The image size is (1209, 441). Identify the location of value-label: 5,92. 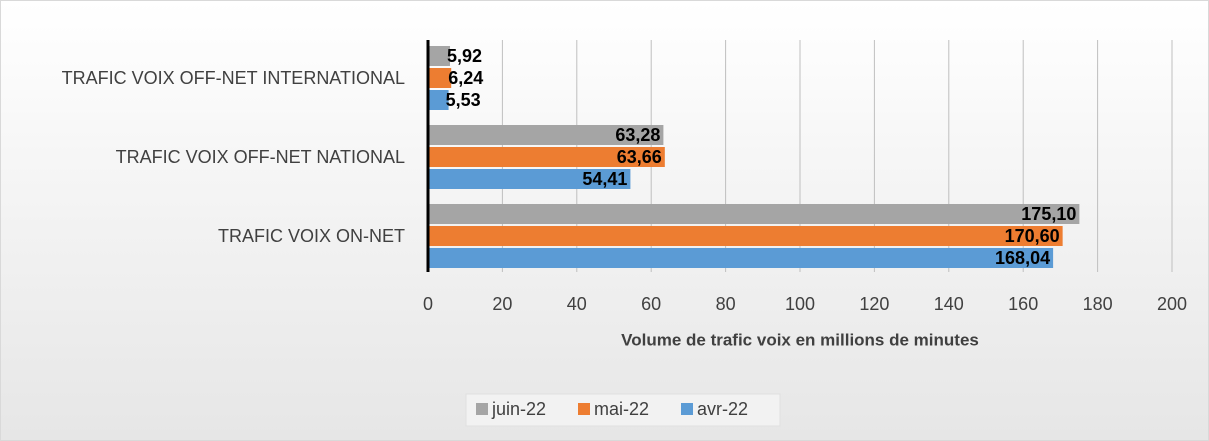
(464, 56).